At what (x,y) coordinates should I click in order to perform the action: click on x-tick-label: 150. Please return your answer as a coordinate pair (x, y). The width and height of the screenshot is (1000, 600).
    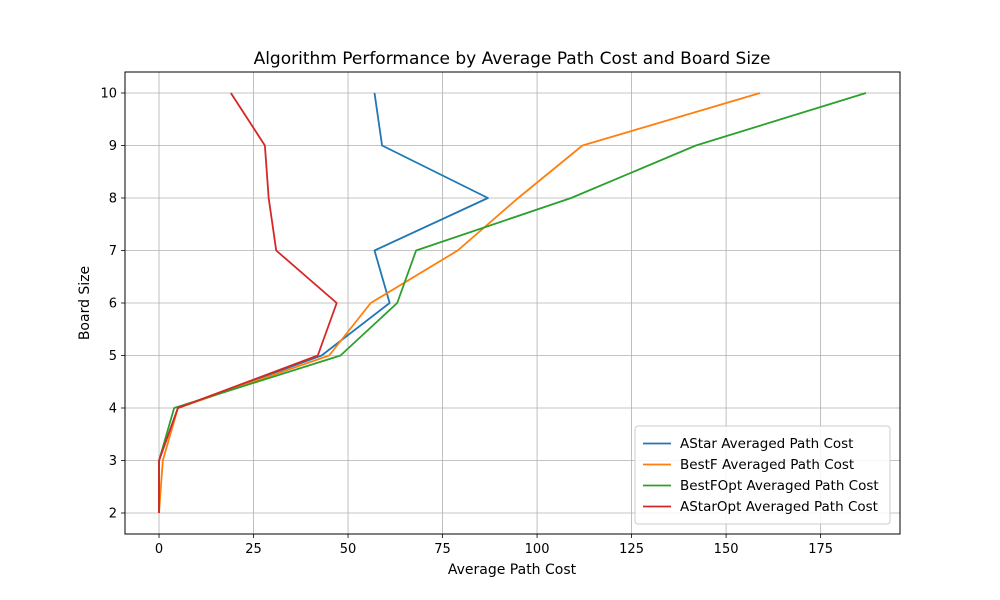
    Looking at the image, I should click on (726, 549).